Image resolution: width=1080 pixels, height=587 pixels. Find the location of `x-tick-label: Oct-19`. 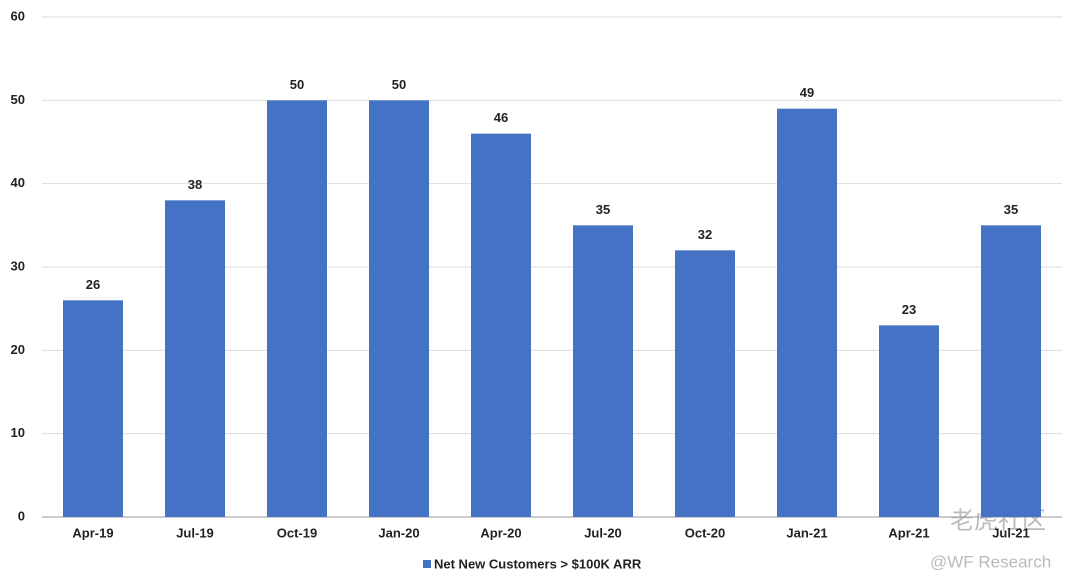

x-tick-label: Oct-19 is located at coordinates (297, 532).